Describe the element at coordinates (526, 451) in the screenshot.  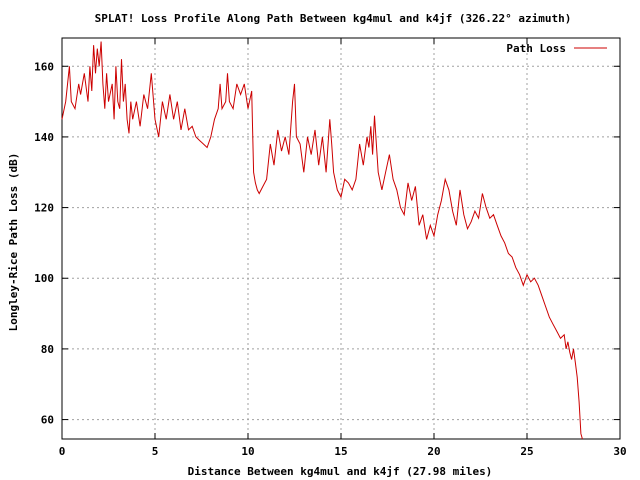
I see `x-tick-label: 25` at that location.